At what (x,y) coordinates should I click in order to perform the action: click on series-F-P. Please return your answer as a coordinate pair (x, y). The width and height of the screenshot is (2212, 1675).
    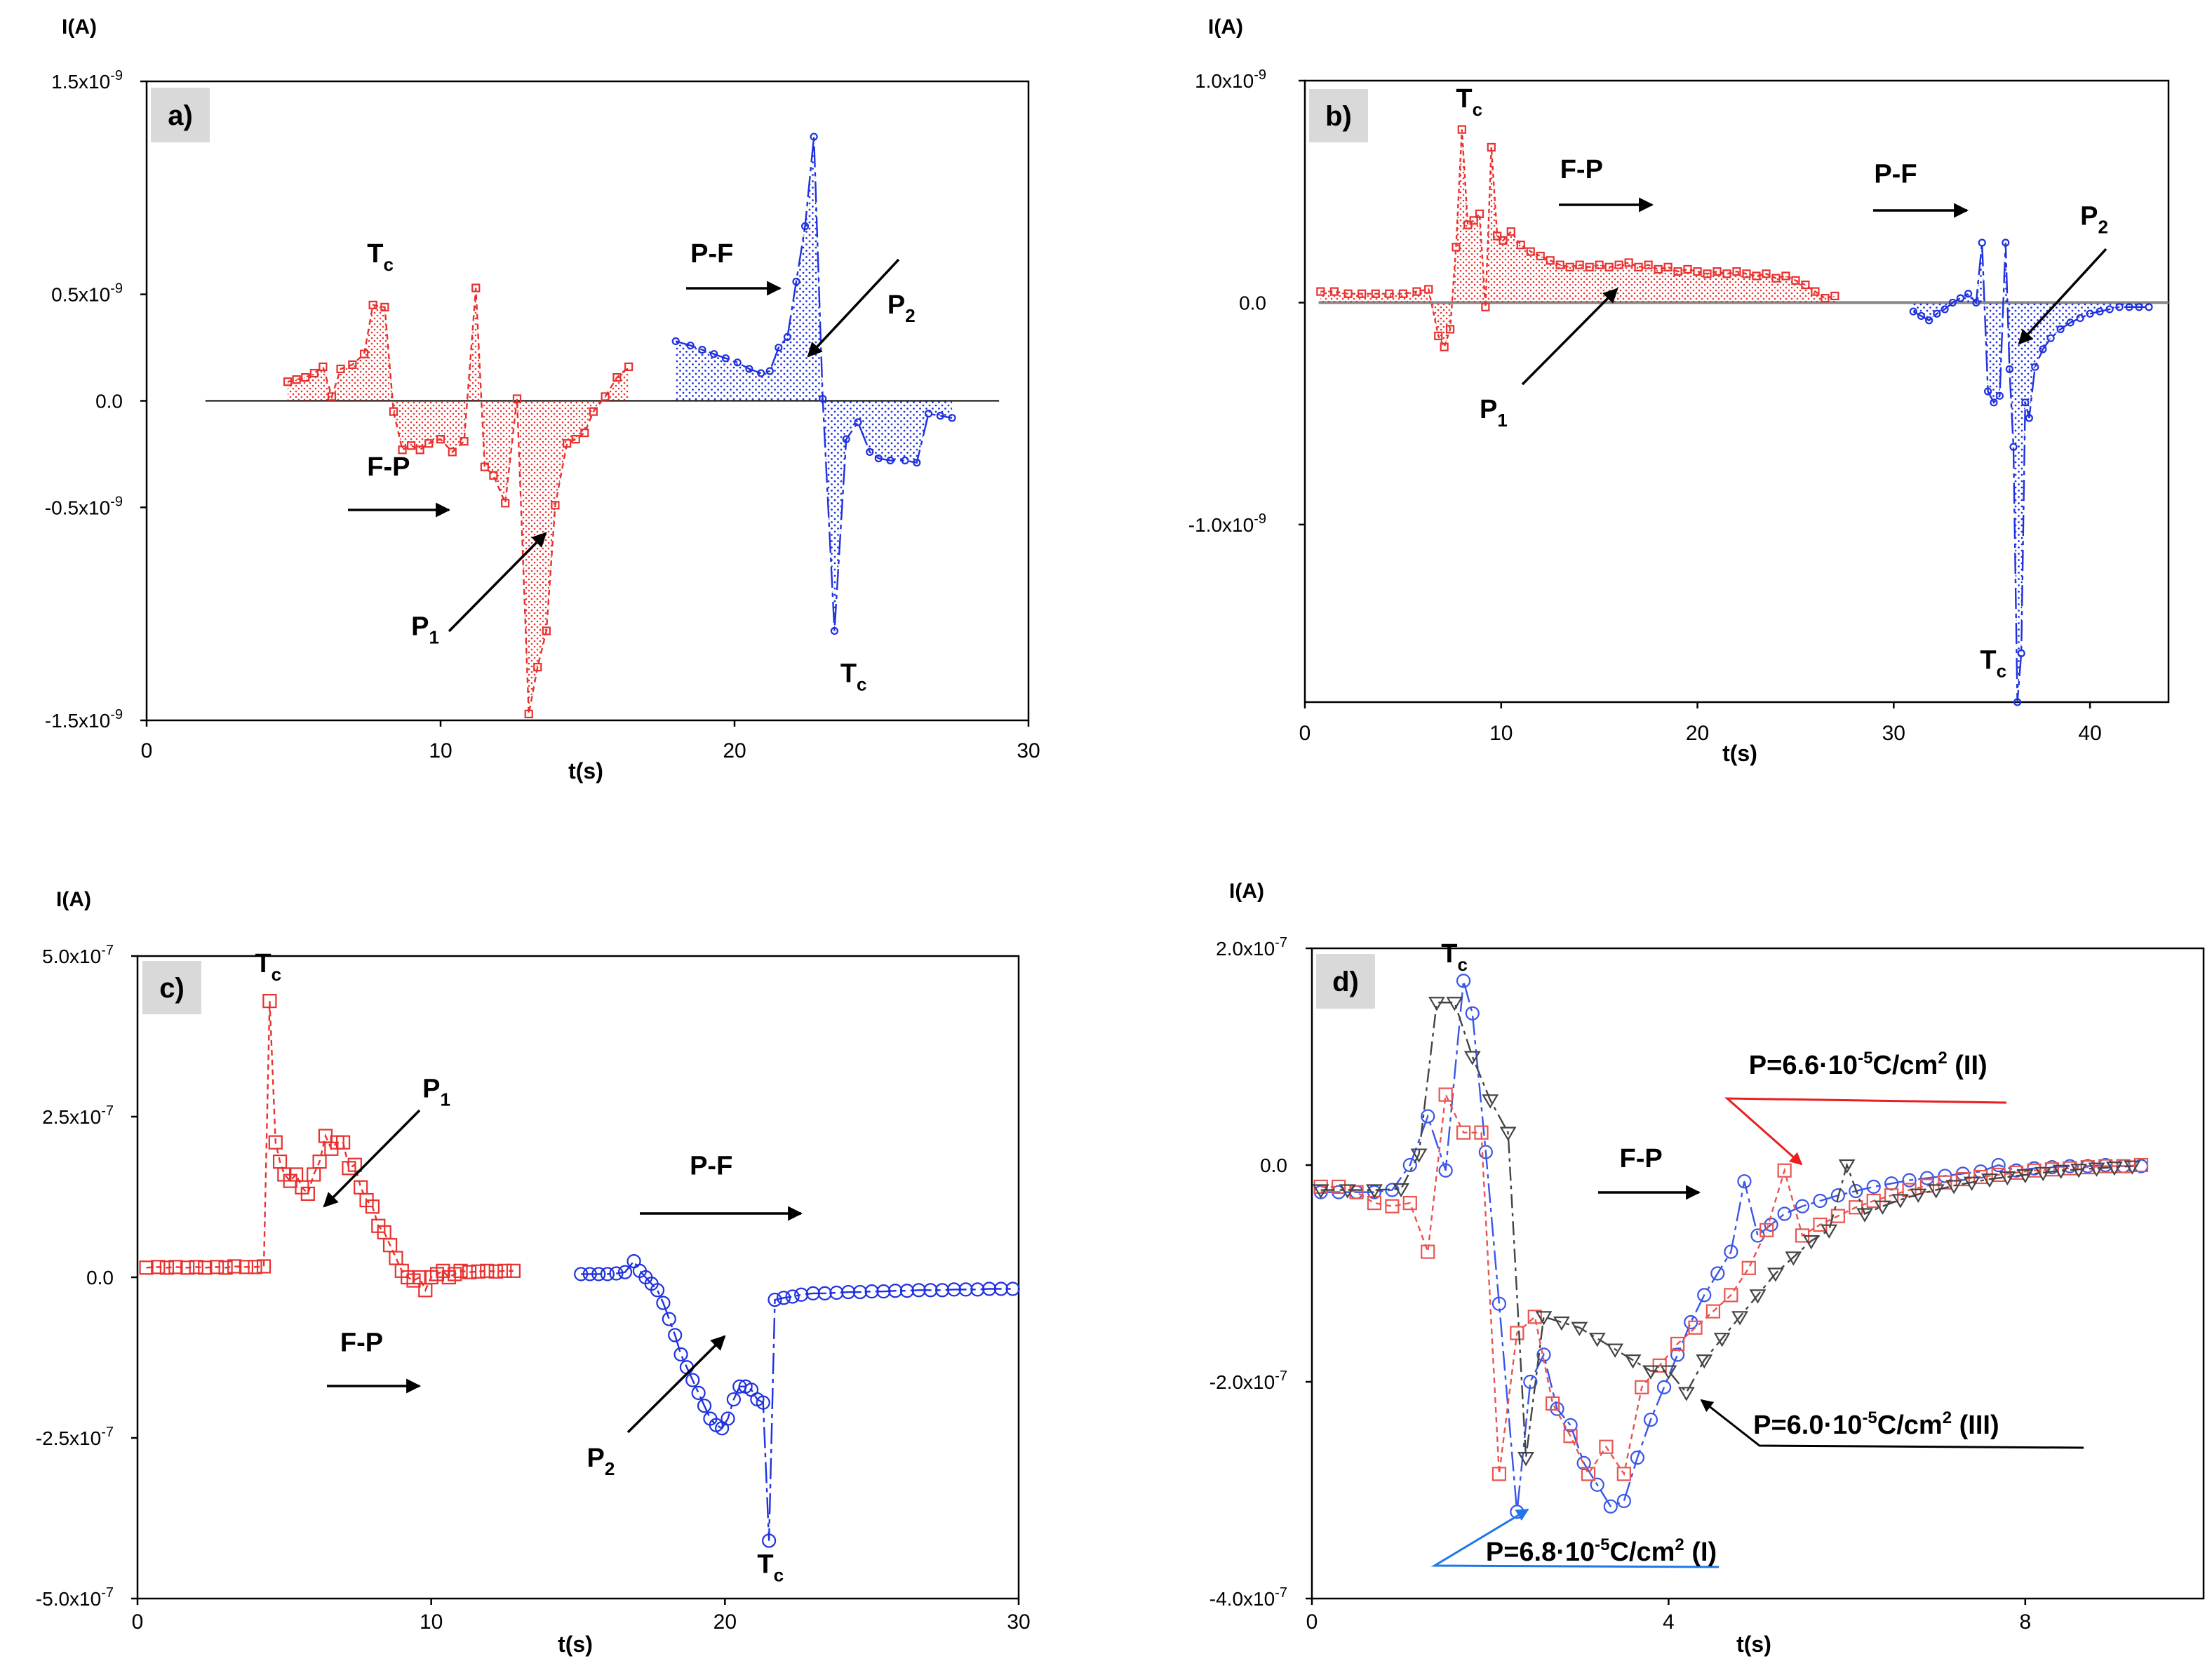
    Looking at the image, I should click on (1577, 238).